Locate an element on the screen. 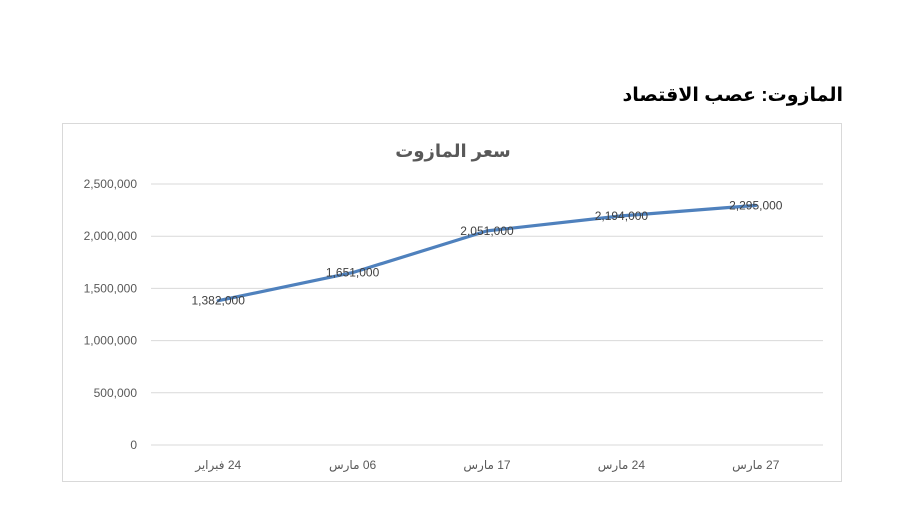 The image size is (907, 529). x-tick-label: 17 مارس is located at coordinates (487, 465).